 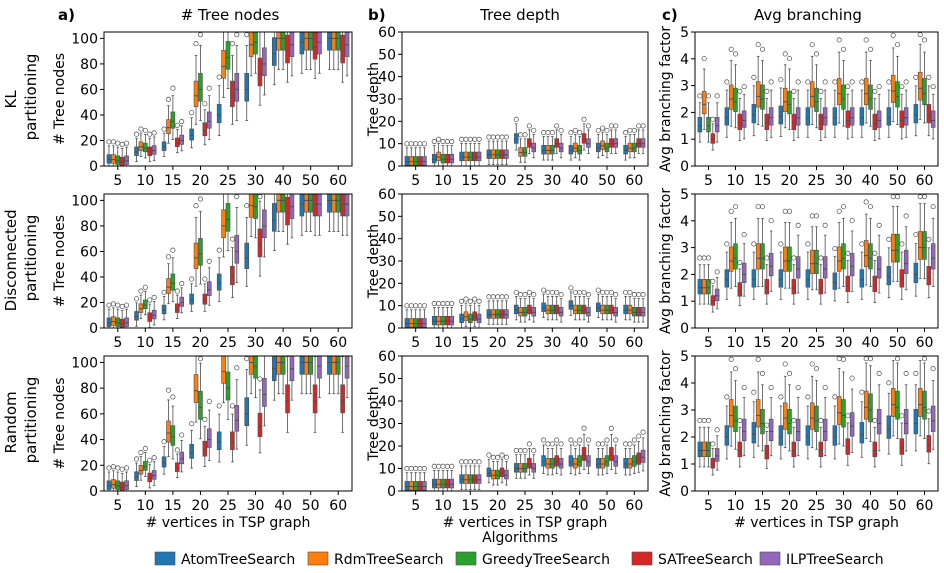 What do you see at coordinates (66, 15) in the screenshot?
I see `panel-letter-a: a)` at bounding box center [66, 15].